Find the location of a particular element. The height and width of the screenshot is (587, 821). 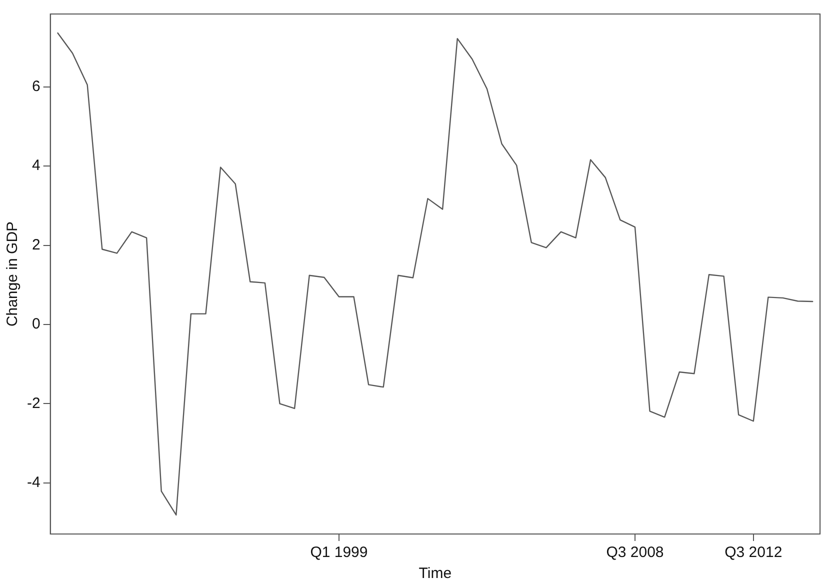

y-axis-title: Change in GDP is located at coordinates (13, 274).